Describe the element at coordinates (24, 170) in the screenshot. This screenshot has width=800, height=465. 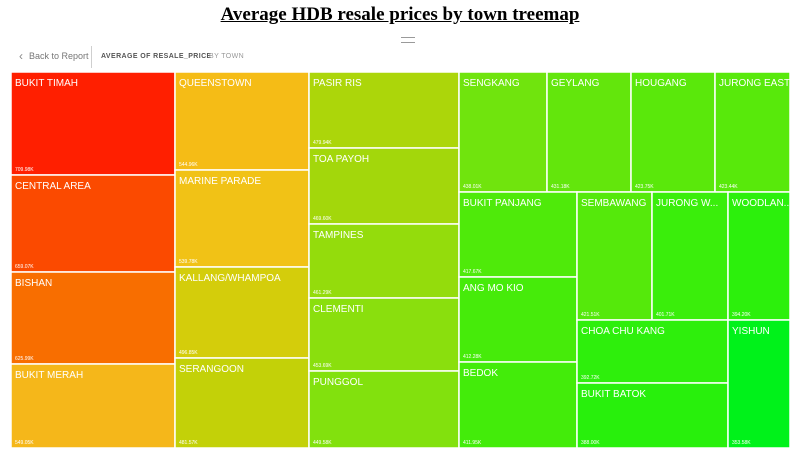
I see `tile-value: 709.98K` at that location.